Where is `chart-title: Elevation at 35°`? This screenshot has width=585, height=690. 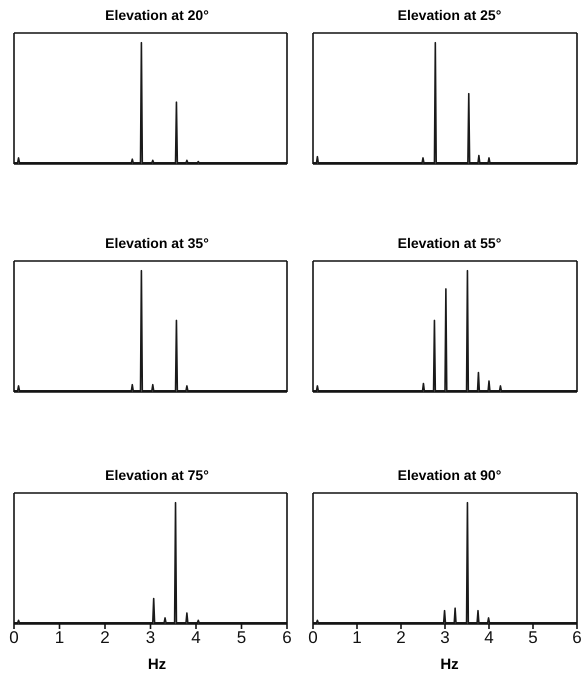 chart-title: Elevation at 35° is located at coordinates (157, 243).